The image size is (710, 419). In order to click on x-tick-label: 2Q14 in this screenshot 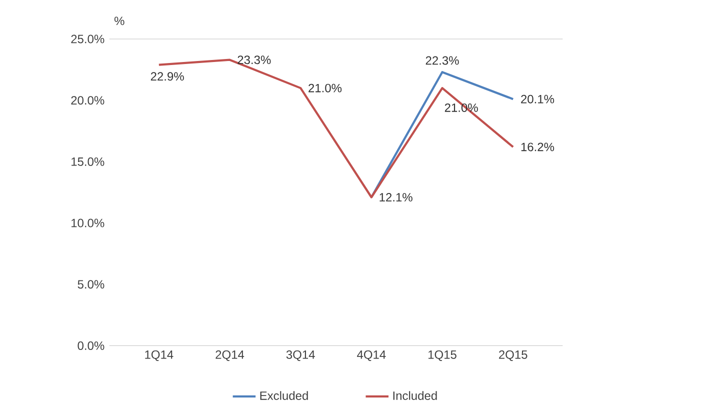, I will do `click(230, 356)`.